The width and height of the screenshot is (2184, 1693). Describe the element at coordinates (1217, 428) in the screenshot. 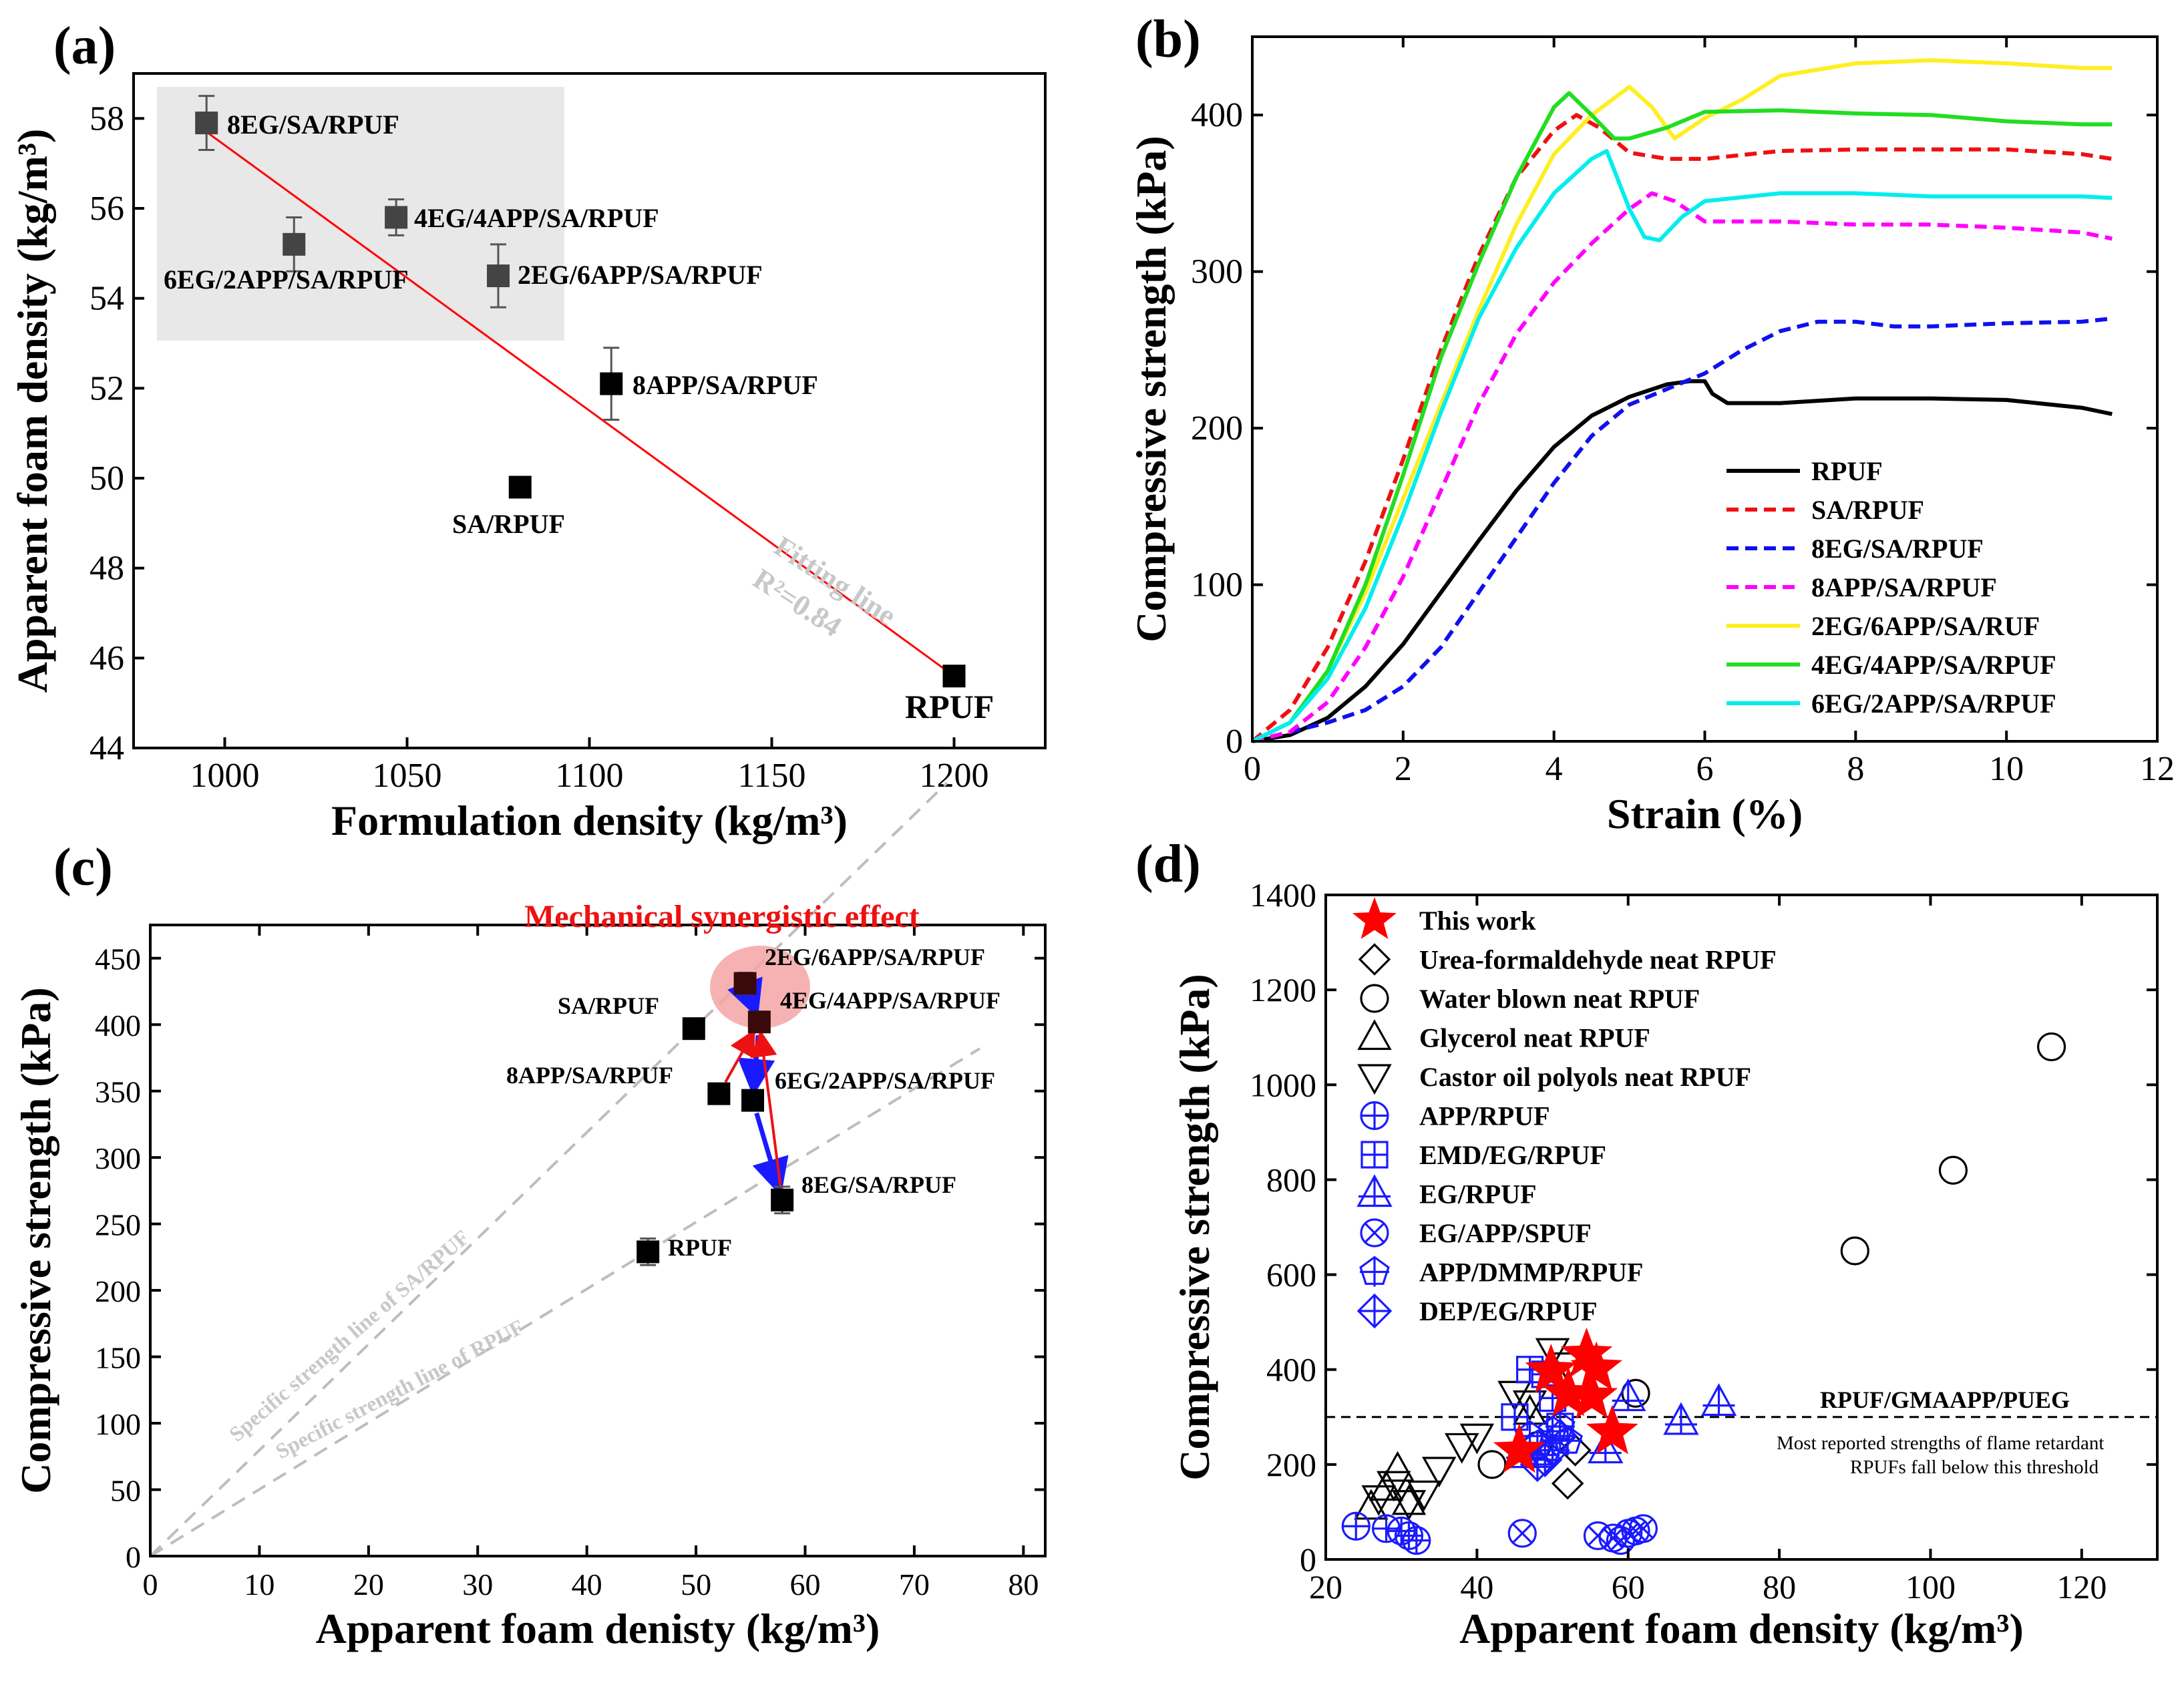

I see `y-tick-label: 200` at that location.